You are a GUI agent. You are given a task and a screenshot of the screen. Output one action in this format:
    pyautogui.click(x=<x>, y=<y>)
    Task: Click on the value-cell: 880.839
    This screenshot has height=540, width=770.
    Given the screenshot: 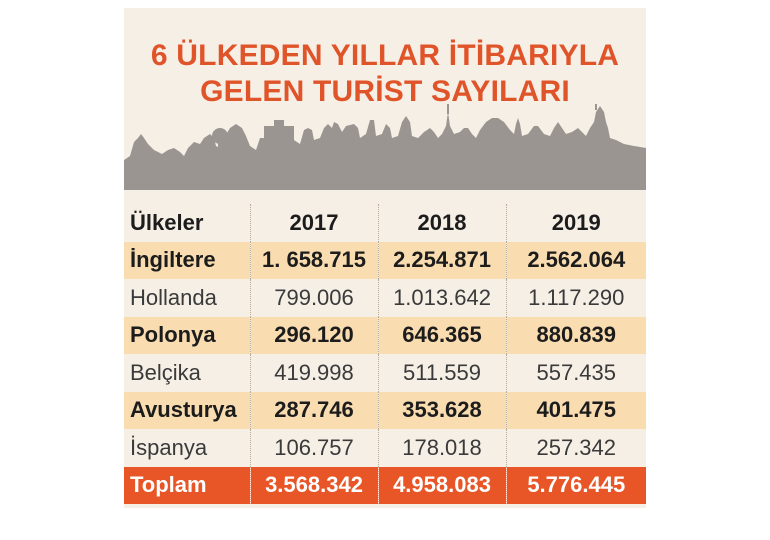 What is the action you would take?
    pyautogui.click(x=575, y=335)
    